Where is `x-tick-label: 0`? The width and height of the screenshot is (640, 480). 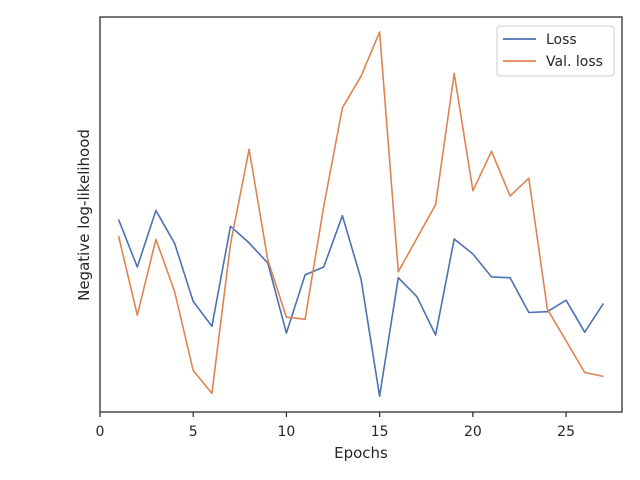
x-tick-label: 0 is located at coordinates (100, 432).